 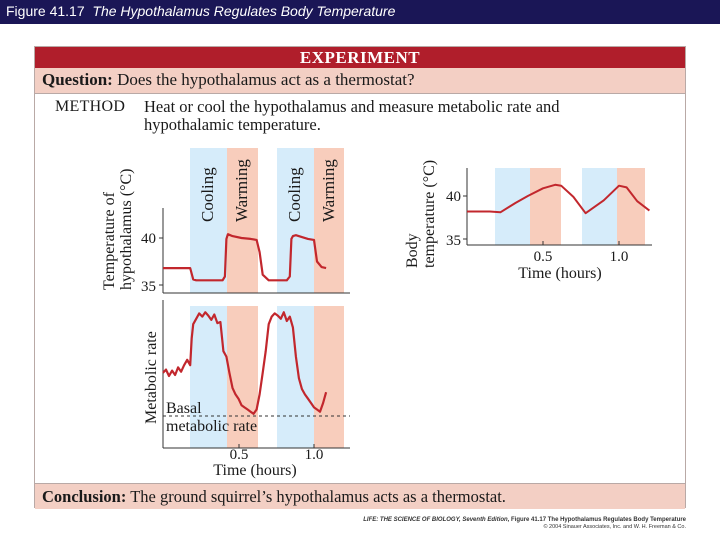 I want to click on basal-annotation: Basal metabolic rate, so click(x=211, y=417).